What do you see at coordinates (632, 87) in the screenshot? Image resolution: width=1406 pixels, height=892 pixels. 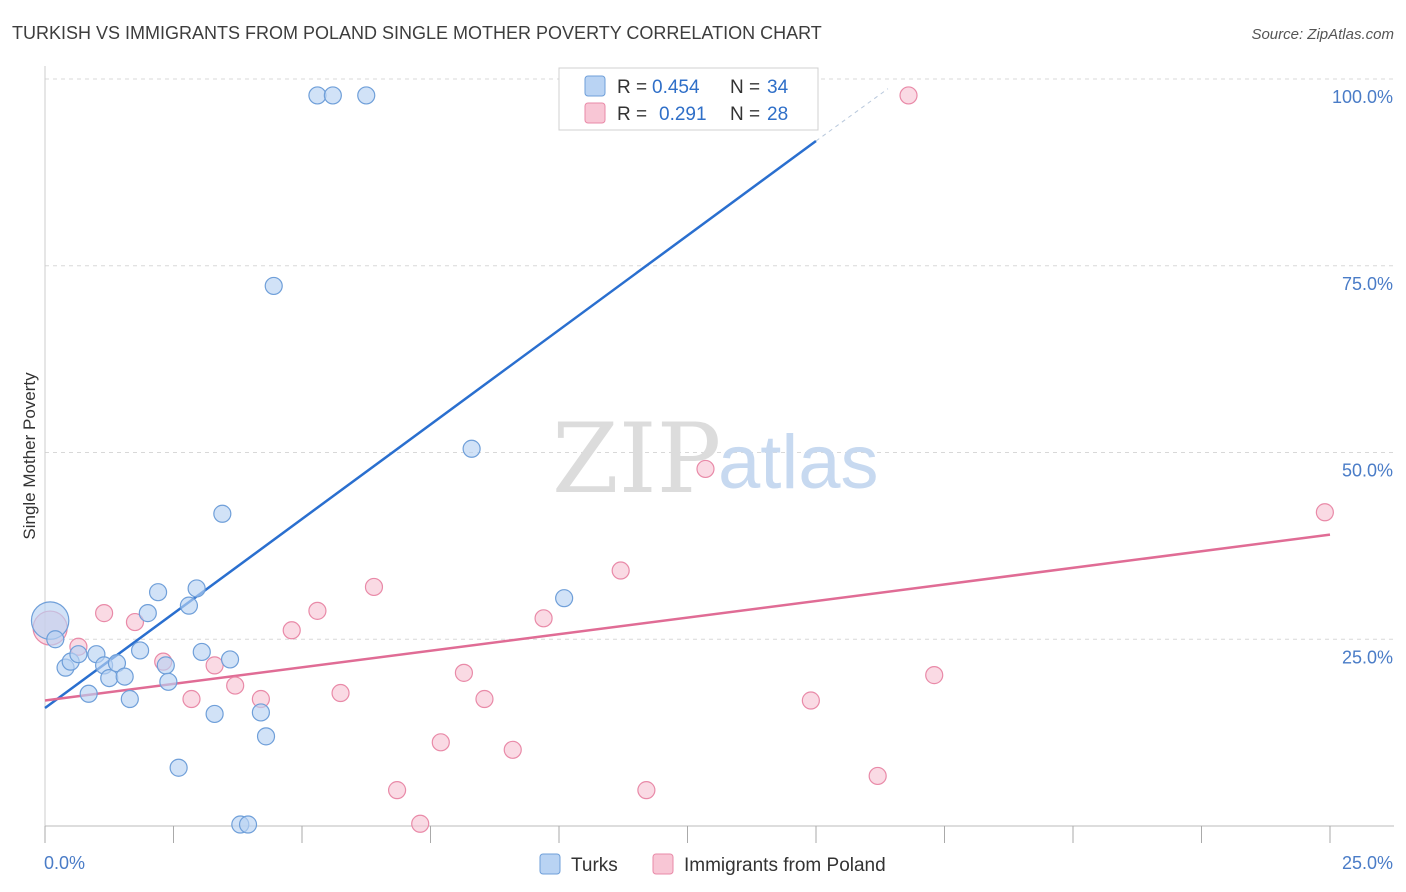 I see `legend-r-label-turks: R =` at bounding box center [632, 87].